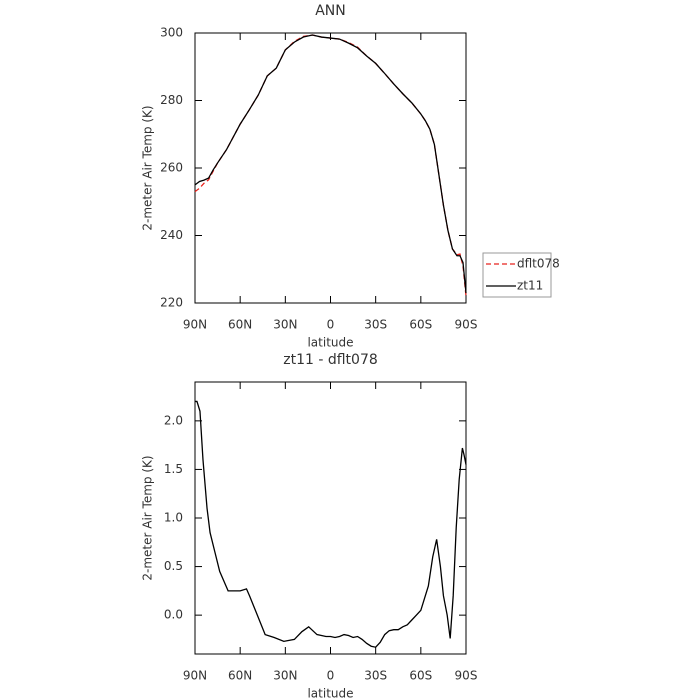 Image resolution: width=700 pixels, height=700 pixels. What do you see at coordinates (171, 33) in the screenshot?
I see `y-tick-label: 300` at bounding box center [171, 33].